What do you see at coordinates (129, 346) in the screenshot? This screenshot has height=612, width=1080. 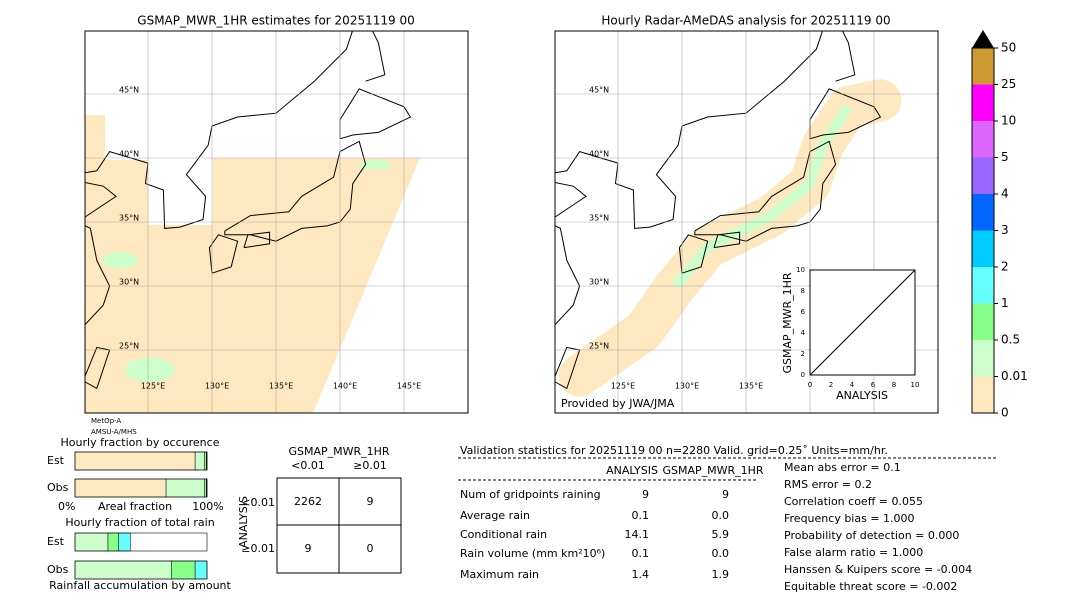 I see `lat-label: 25°N` at bounding box center [129, 346].